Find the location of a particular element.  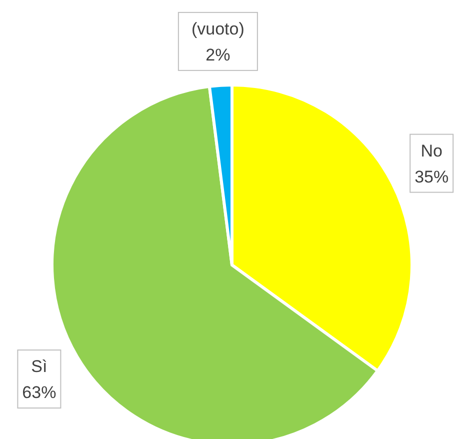

data-label: 2% is located at coordinates (218, 54).